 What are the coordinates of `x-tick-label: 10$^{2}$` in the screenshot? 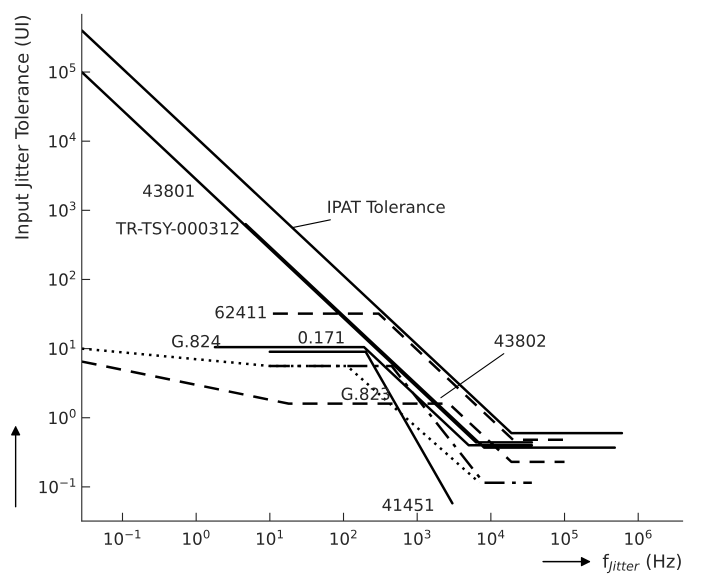 It's located at (343, 537).